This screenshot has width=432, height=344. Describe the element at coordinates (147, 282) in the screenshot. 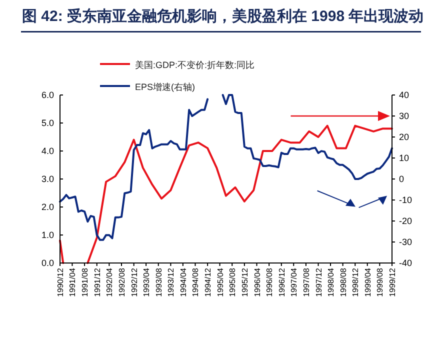

I see `x-tick-label: 1993/04` at that location.